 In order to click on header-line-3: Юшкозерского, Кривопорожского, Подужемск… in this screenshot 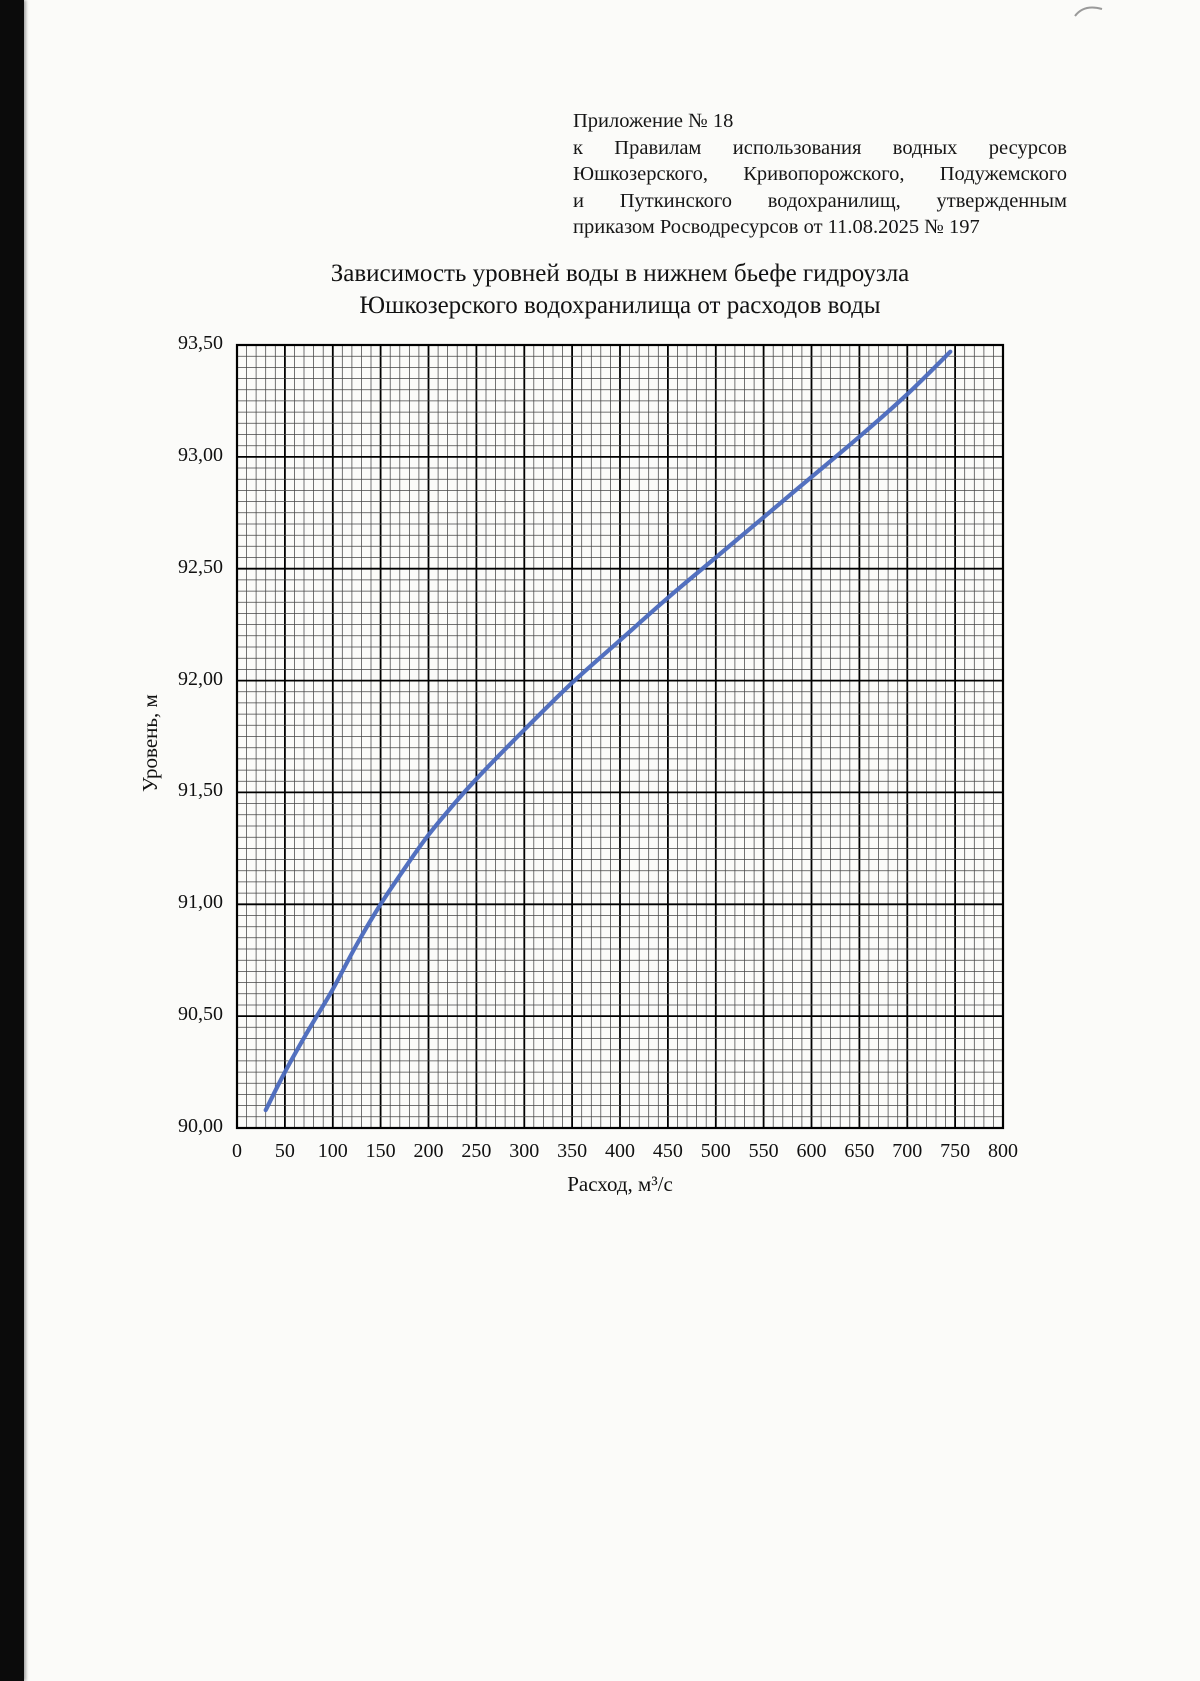, I will do `click(820, 174)`.